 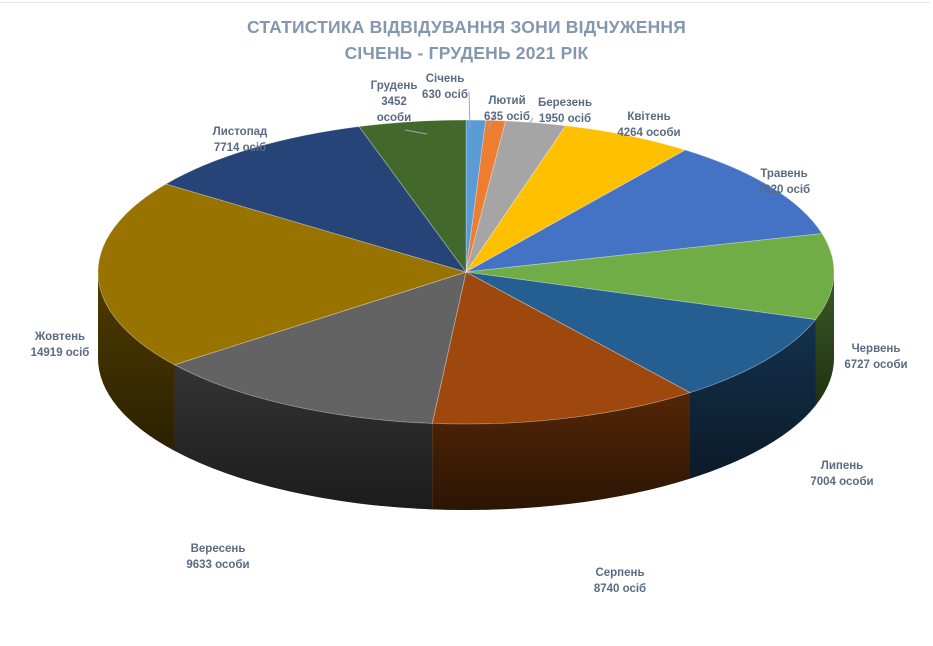 I want to click on pie-side-shadow-Серпень, so click(x=561, y=451).